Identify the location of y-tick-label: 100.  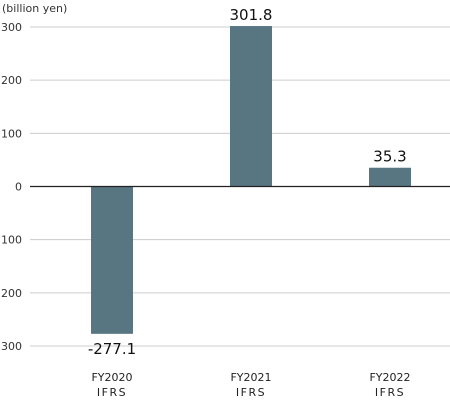
(11, 133).